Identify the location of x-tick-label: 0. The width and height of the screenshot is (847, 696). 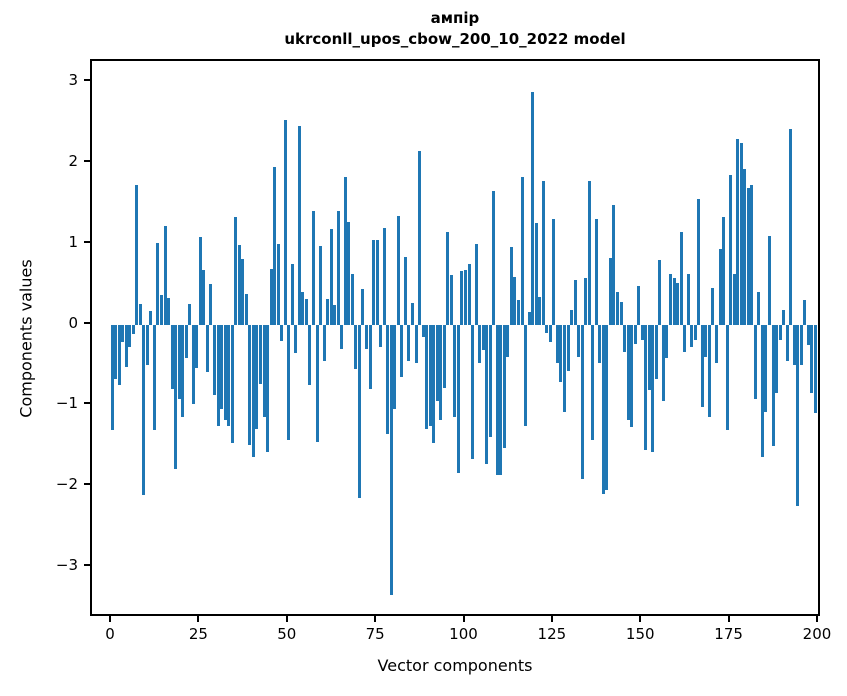
(110, 634).